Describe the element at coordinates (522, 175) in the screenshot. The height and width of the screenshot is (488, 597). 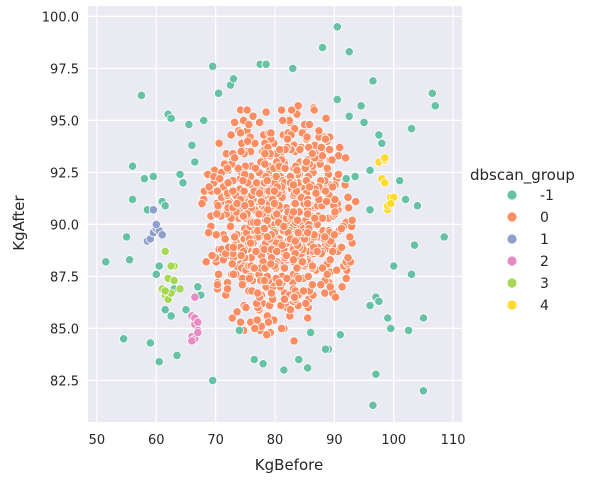
I see `legend-title: dbscan_group` at that location.